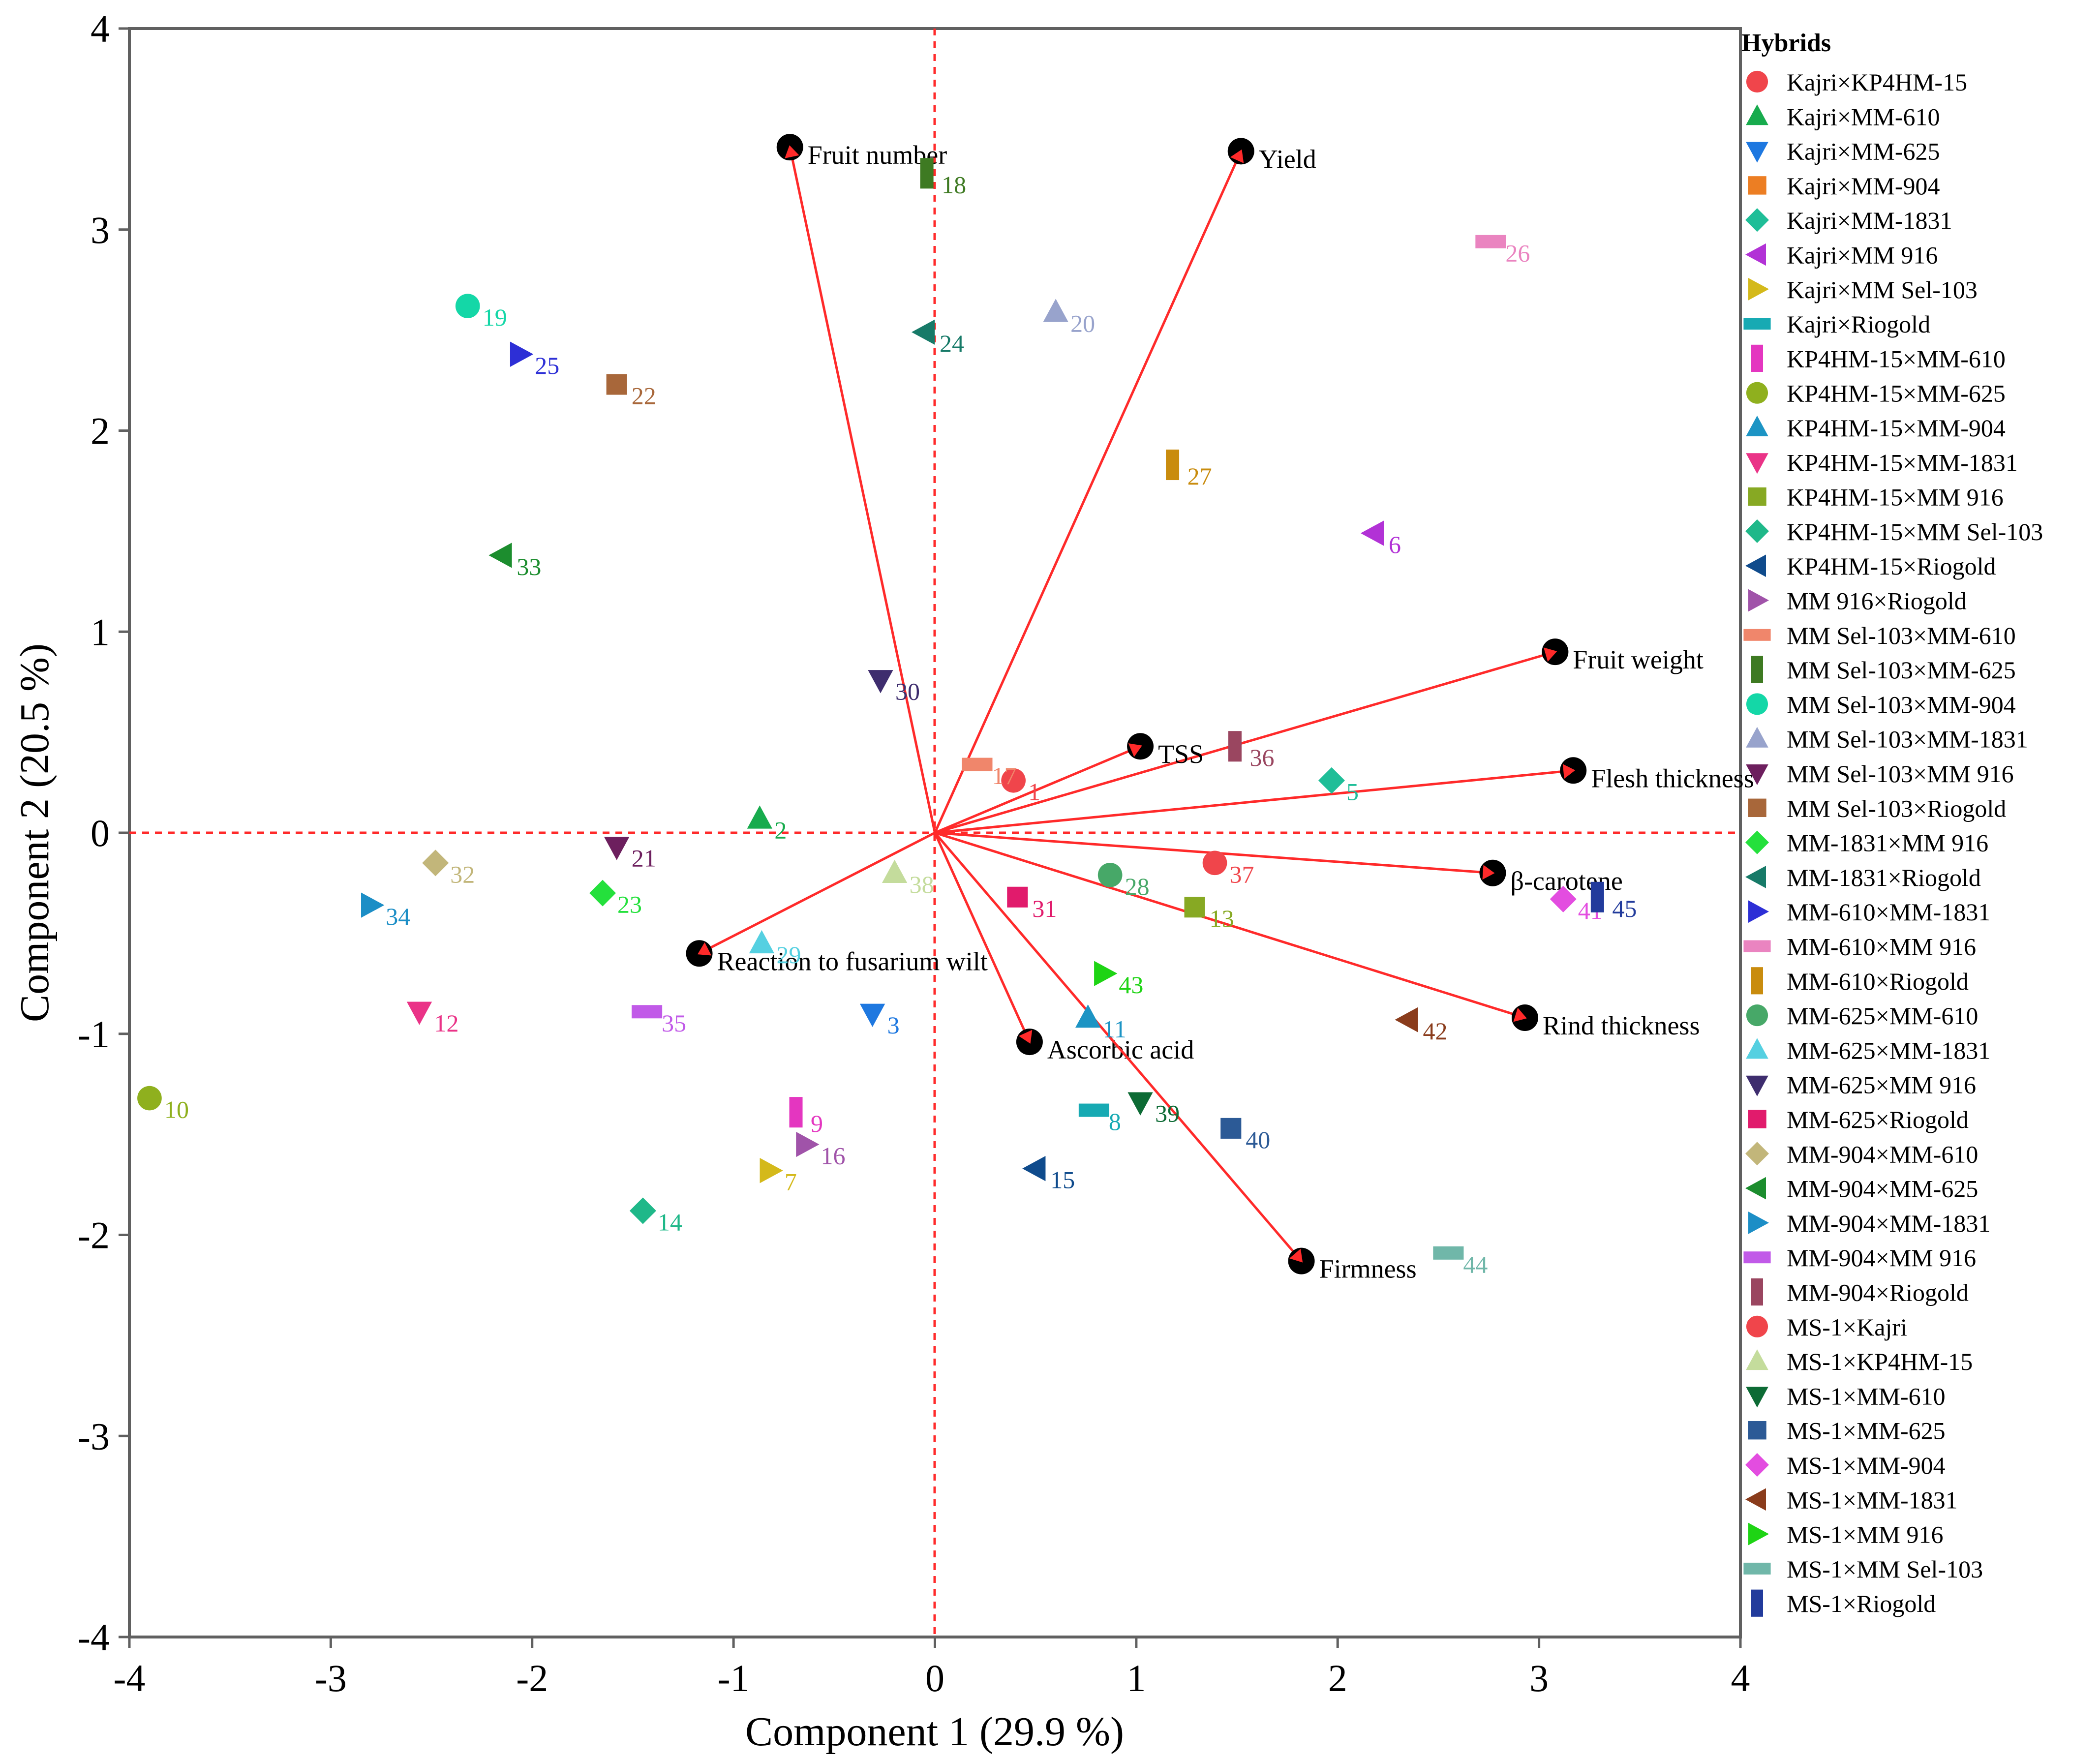  What do you see at coordinates (94, 1637) in the screenshot?
I see `y-tick-label: -4` at bounding box center [94, 1637].